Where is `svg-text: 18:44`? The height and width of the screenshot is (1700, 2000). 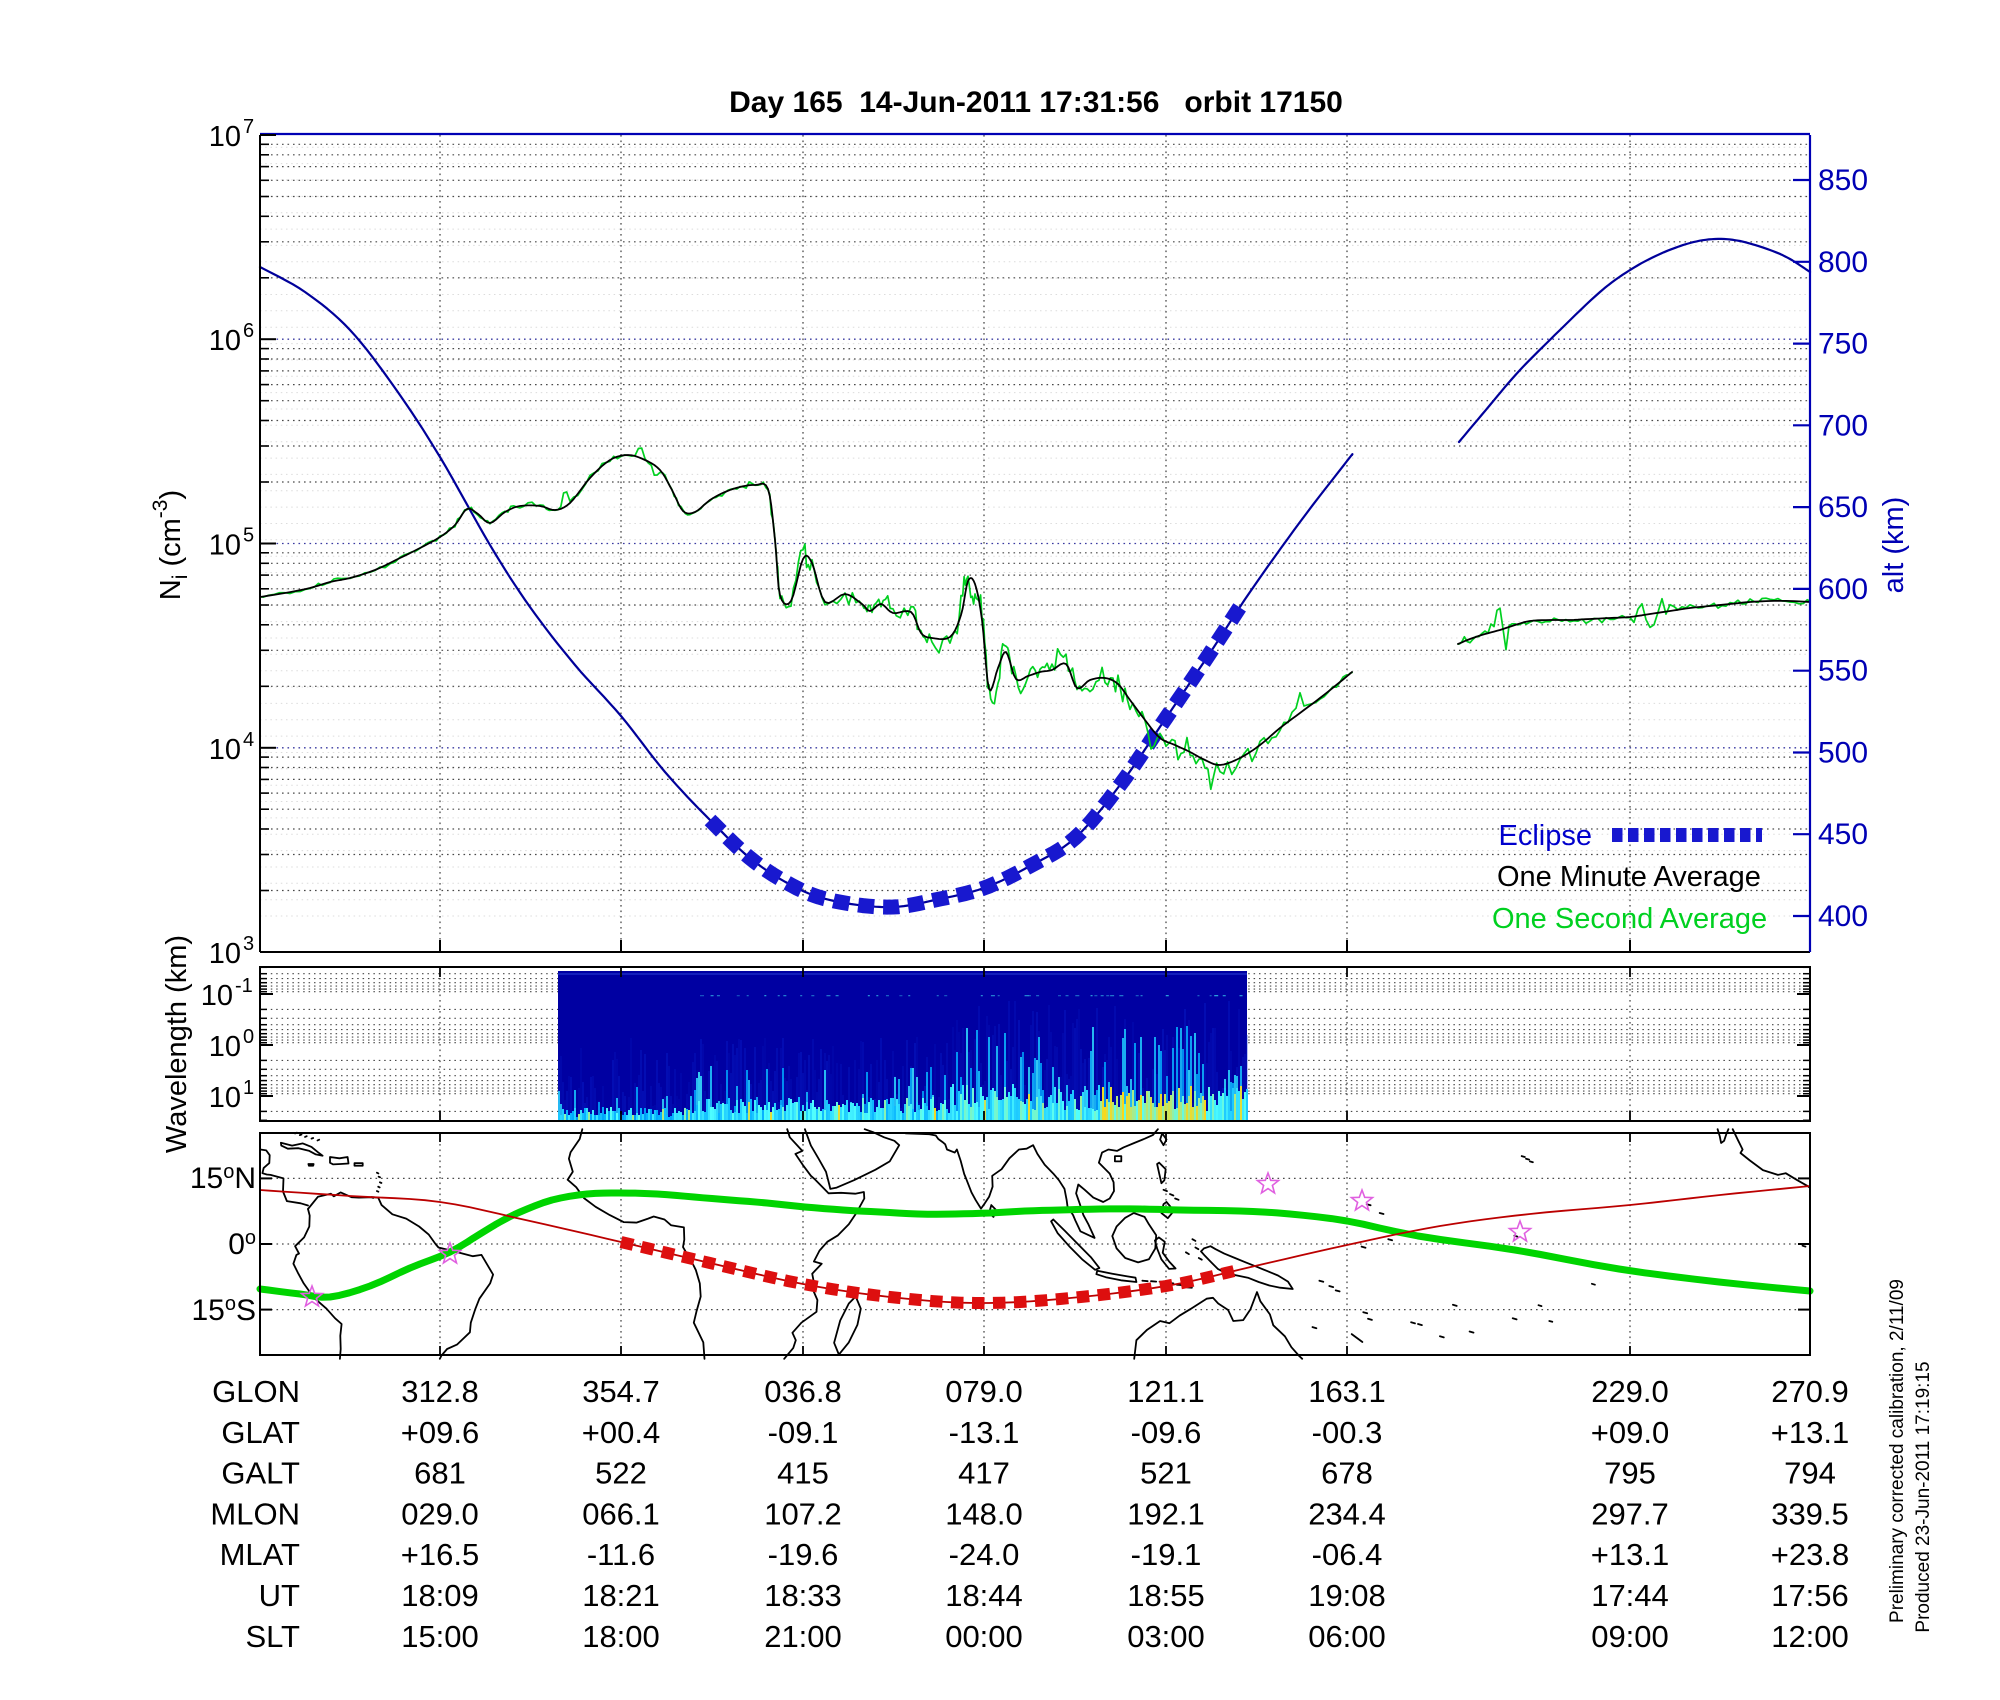
svg-text: 18:44 is located at coordinates (984, 1595).